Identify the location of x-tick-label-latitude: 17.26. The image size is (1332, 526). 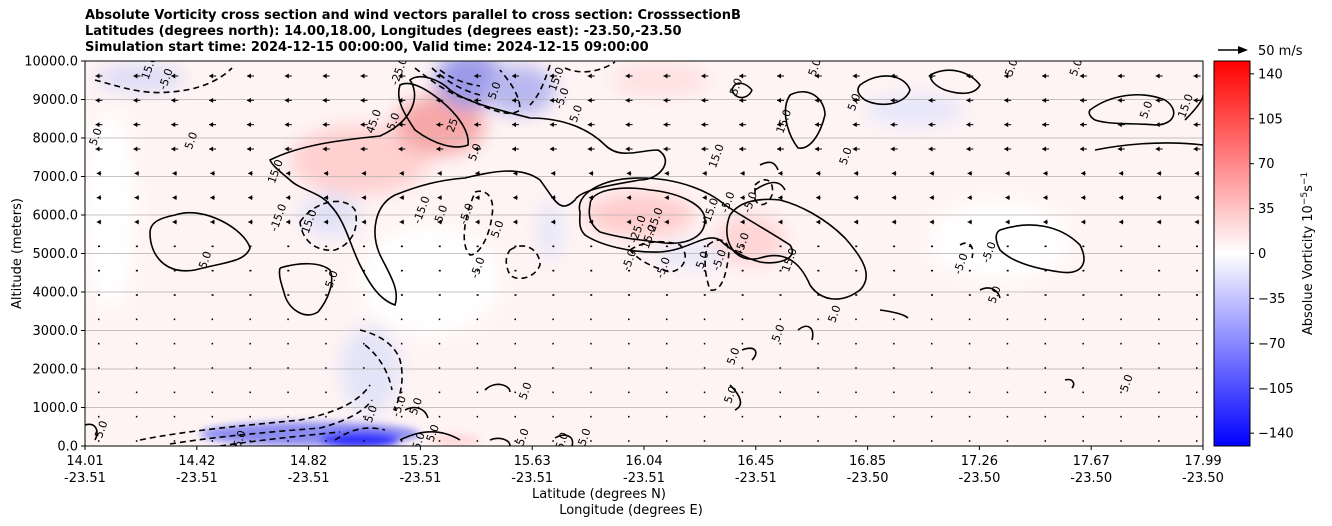
(979, 461).